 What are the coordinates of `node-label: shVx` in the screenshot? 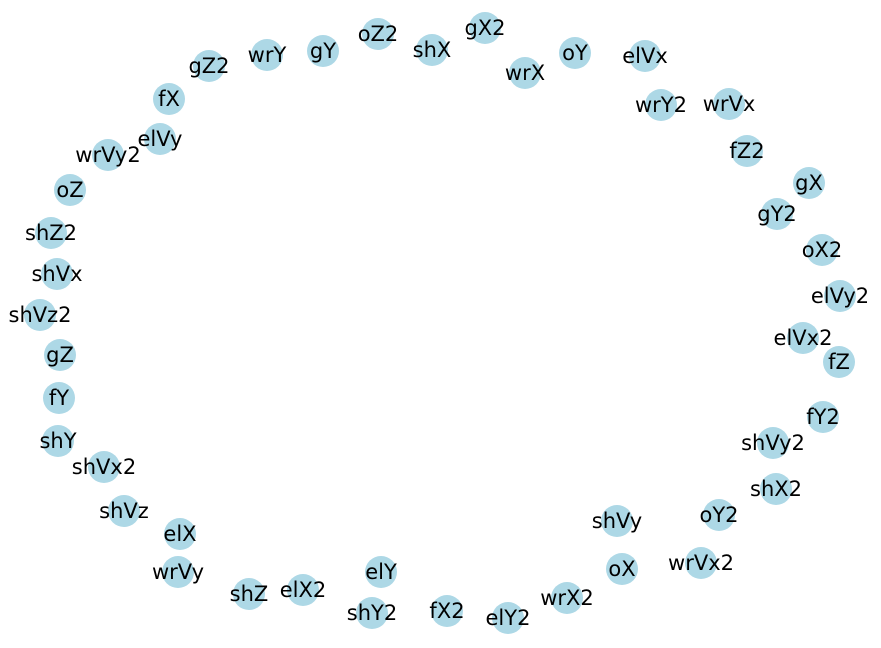 It's located at (56, 274).